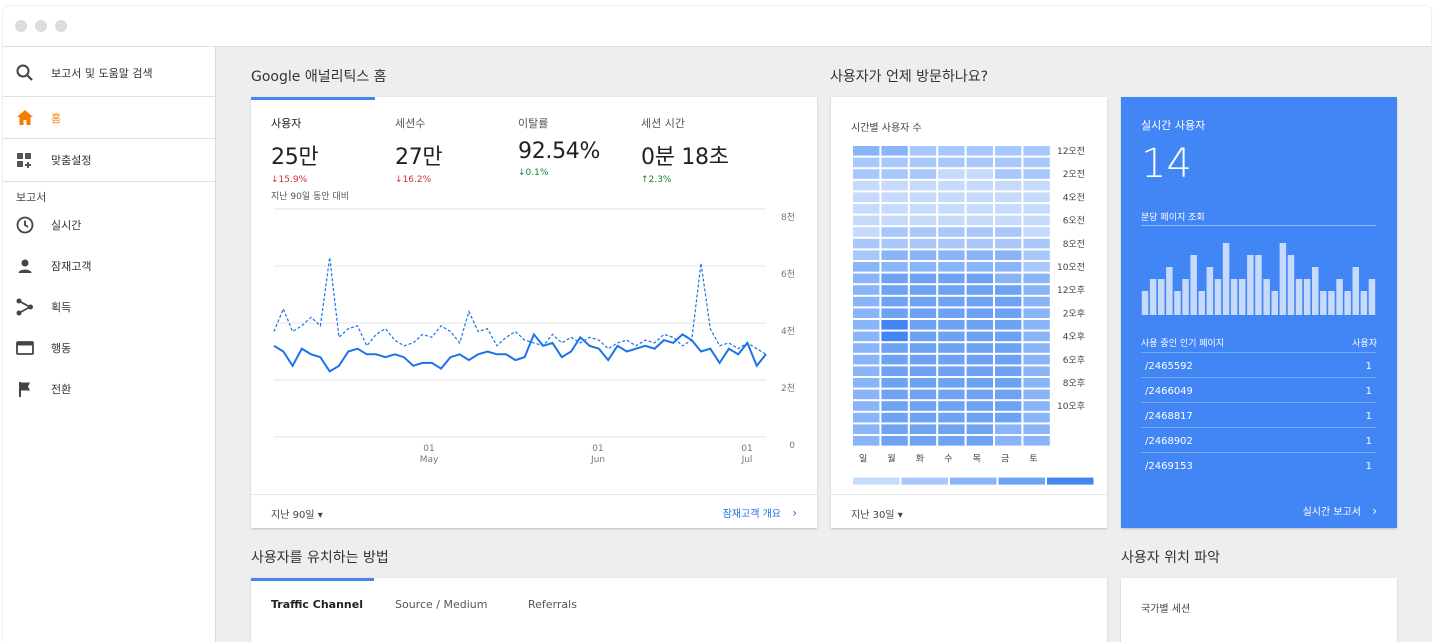  I want to click on audience-overview-link: 잠재고객 개요 ›, so click(759, 513).